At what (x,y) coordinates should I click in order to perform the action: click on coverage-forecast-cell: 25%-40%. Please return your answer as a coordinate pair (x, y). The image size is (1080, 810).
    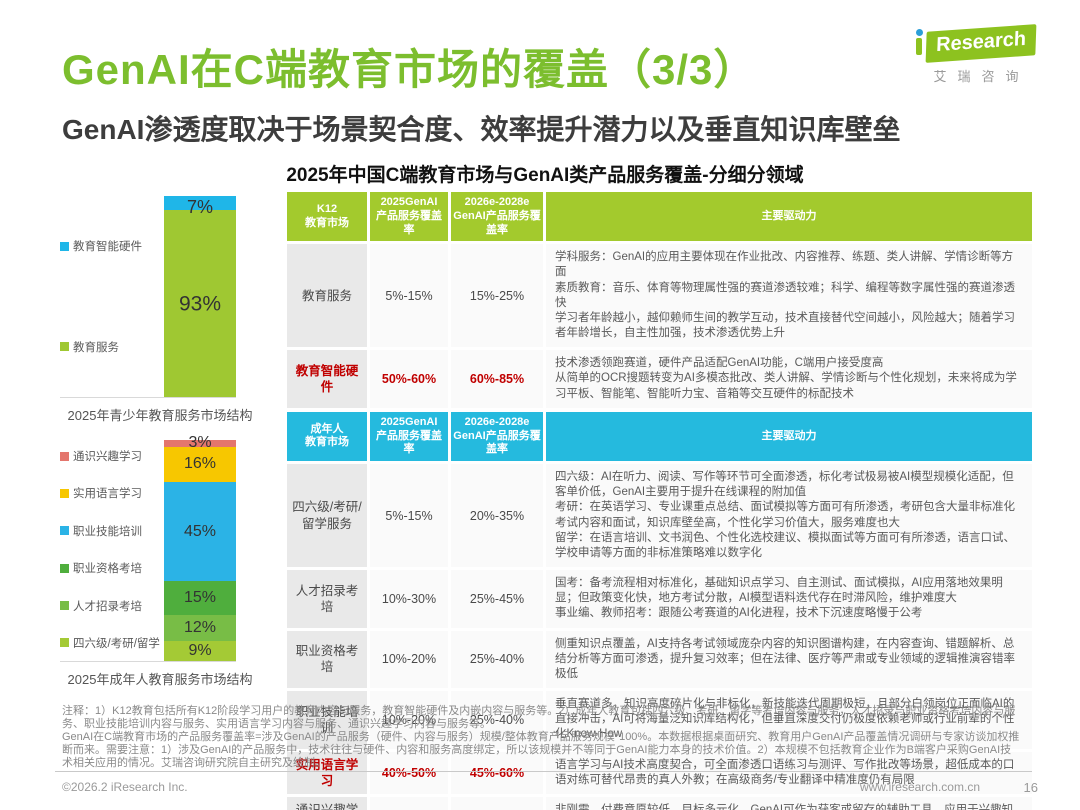
    Looking at the image, I should click on (497, 720).